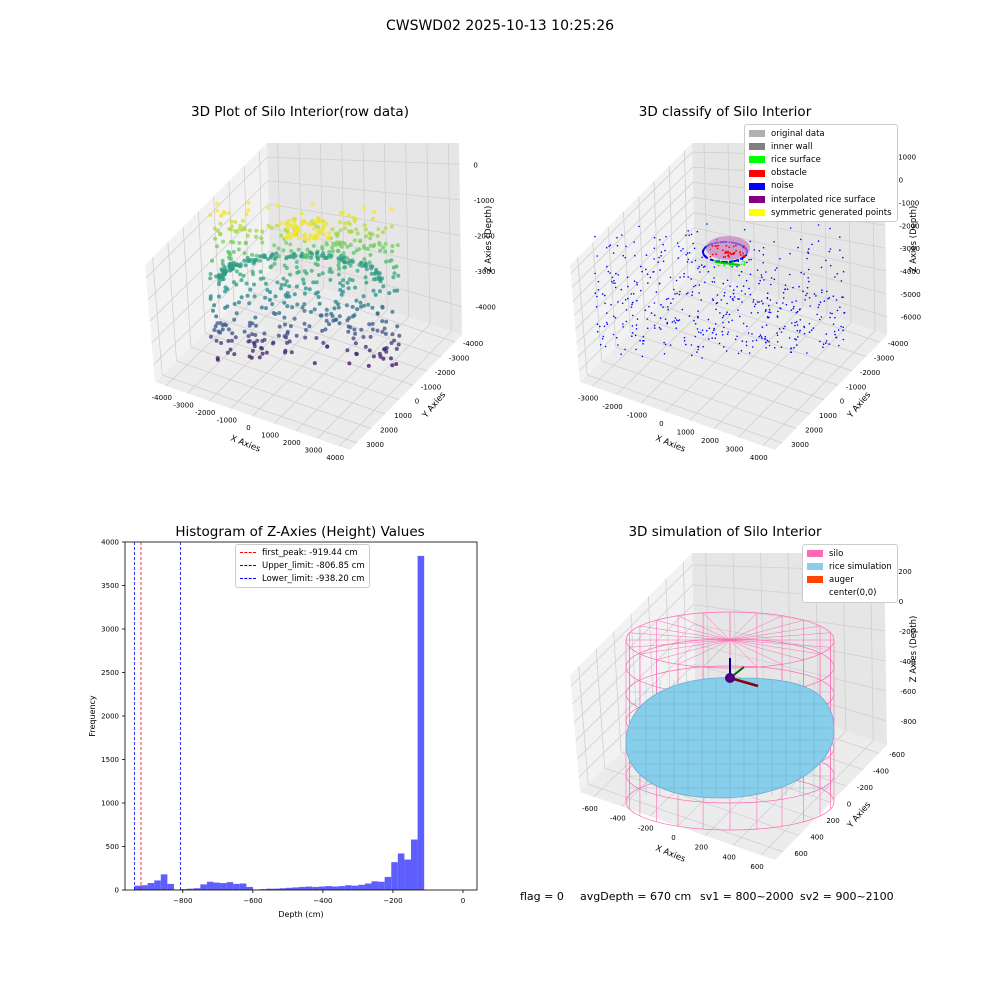 This screenshot has width=1000, height=1000. I want to click on simulation-legend: silo rice simulation auger center(0,0), so click(850, 573).